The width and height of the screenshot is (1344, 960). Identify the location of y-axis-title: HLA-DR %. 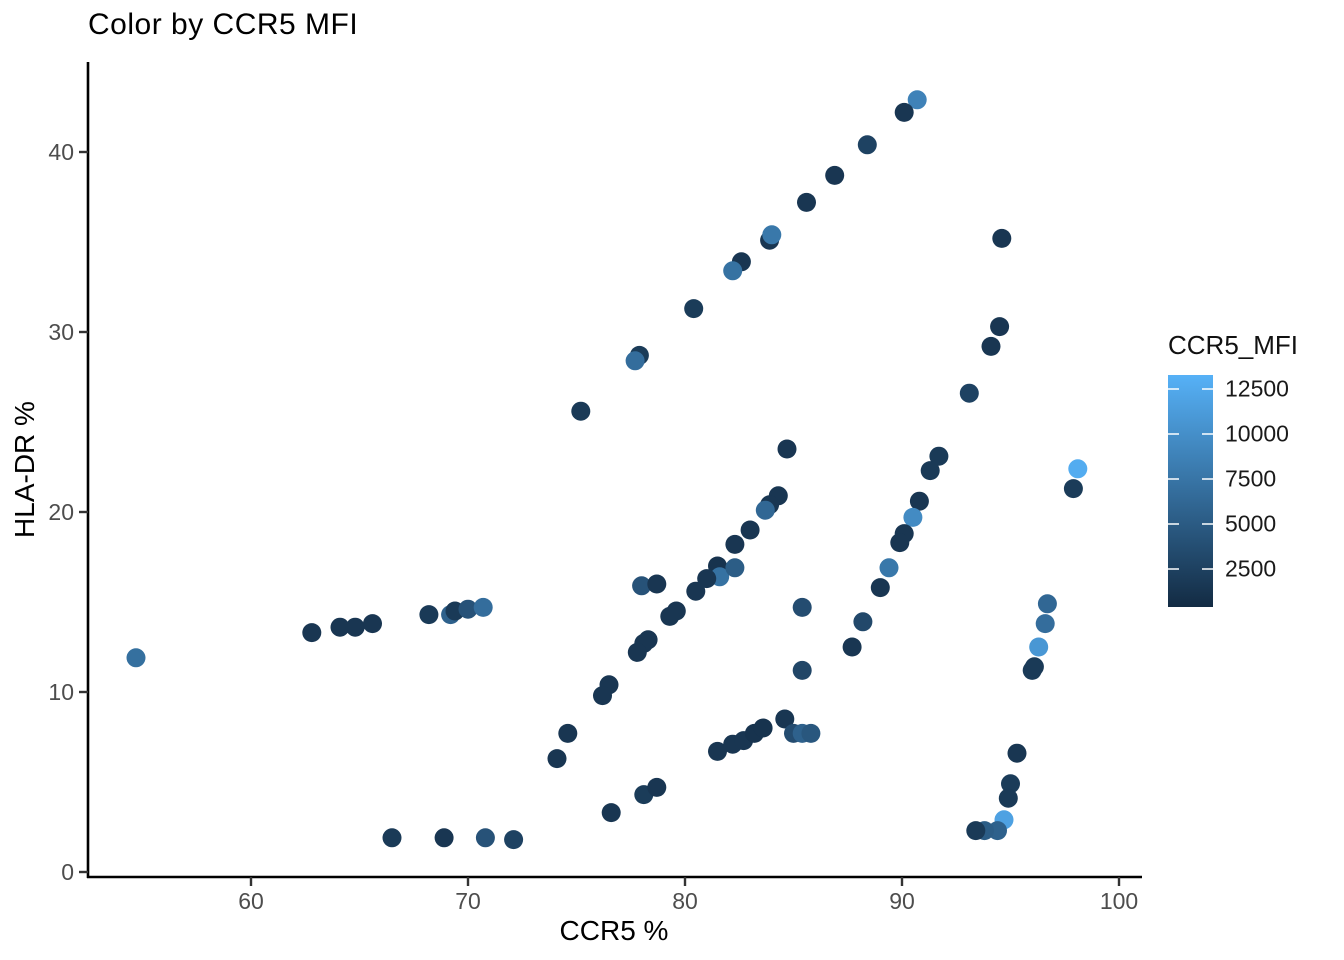
(24, 469).